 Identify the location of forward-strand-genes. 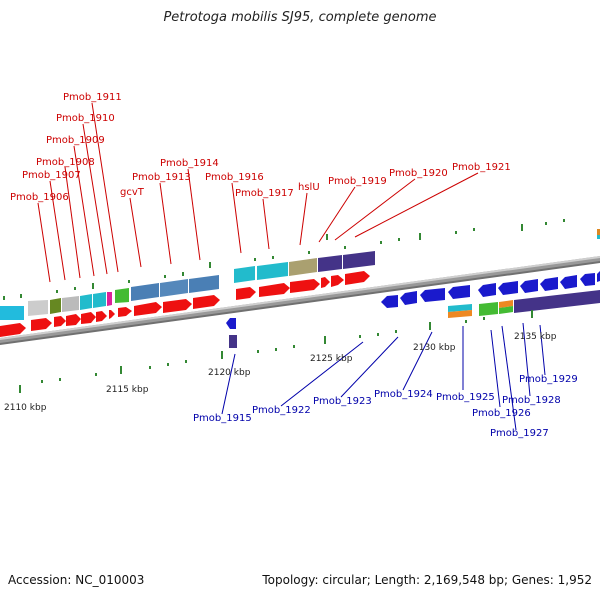
(185, 304).